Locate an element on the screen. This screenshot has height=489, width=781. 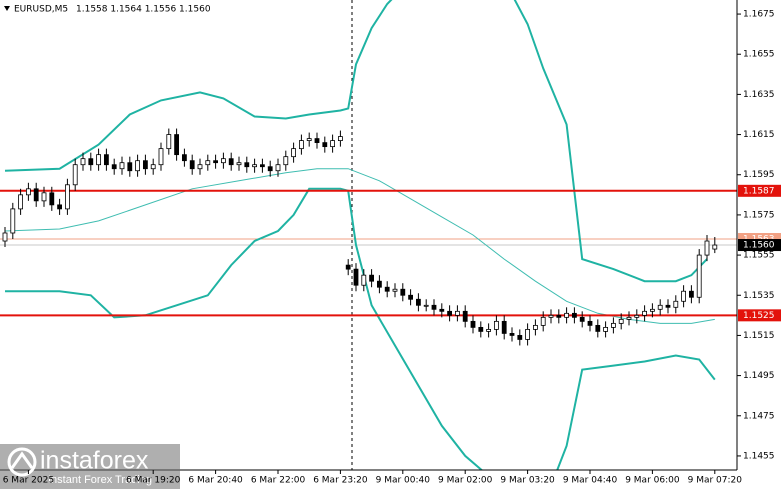
overlay: EURUSD,M5 1.1558 1.1564 1.1556 1.1560 is located at coordinates (107, 10).